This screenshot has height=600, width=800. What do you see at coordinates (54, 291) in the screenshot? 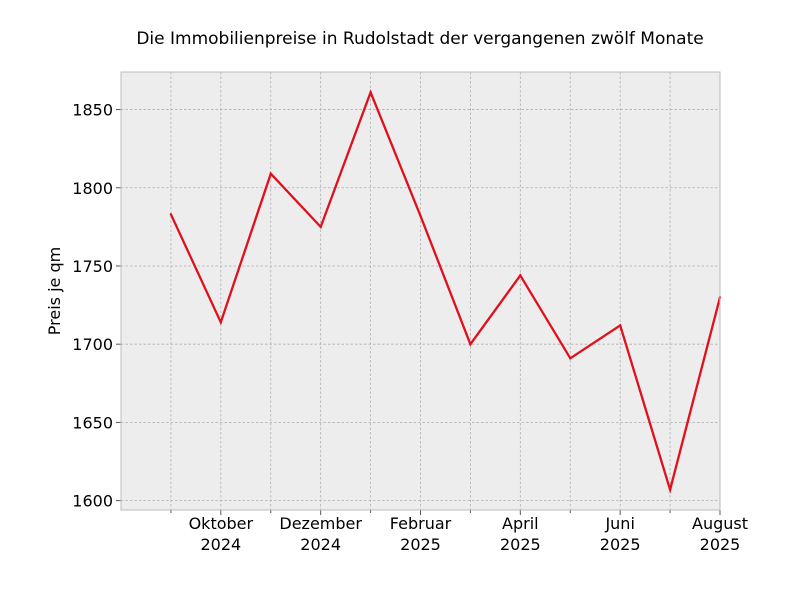
I see `y-axis-label: Preis je qm` at bounding box center [54, 291].